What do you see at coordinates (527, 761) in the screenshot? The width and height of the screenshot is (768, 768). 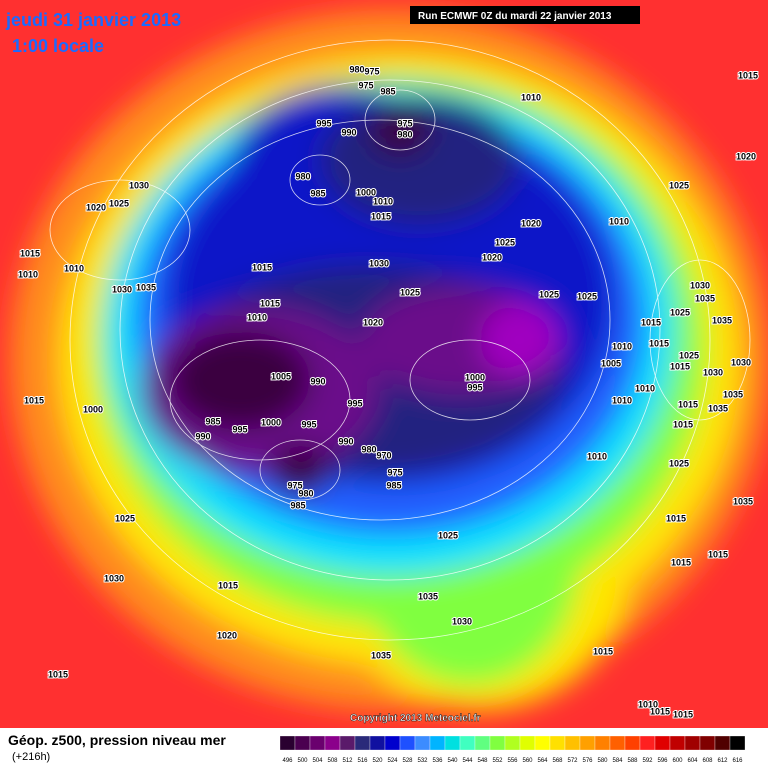 I see `colorbar-label: 560` at bounding box center [527, 761].